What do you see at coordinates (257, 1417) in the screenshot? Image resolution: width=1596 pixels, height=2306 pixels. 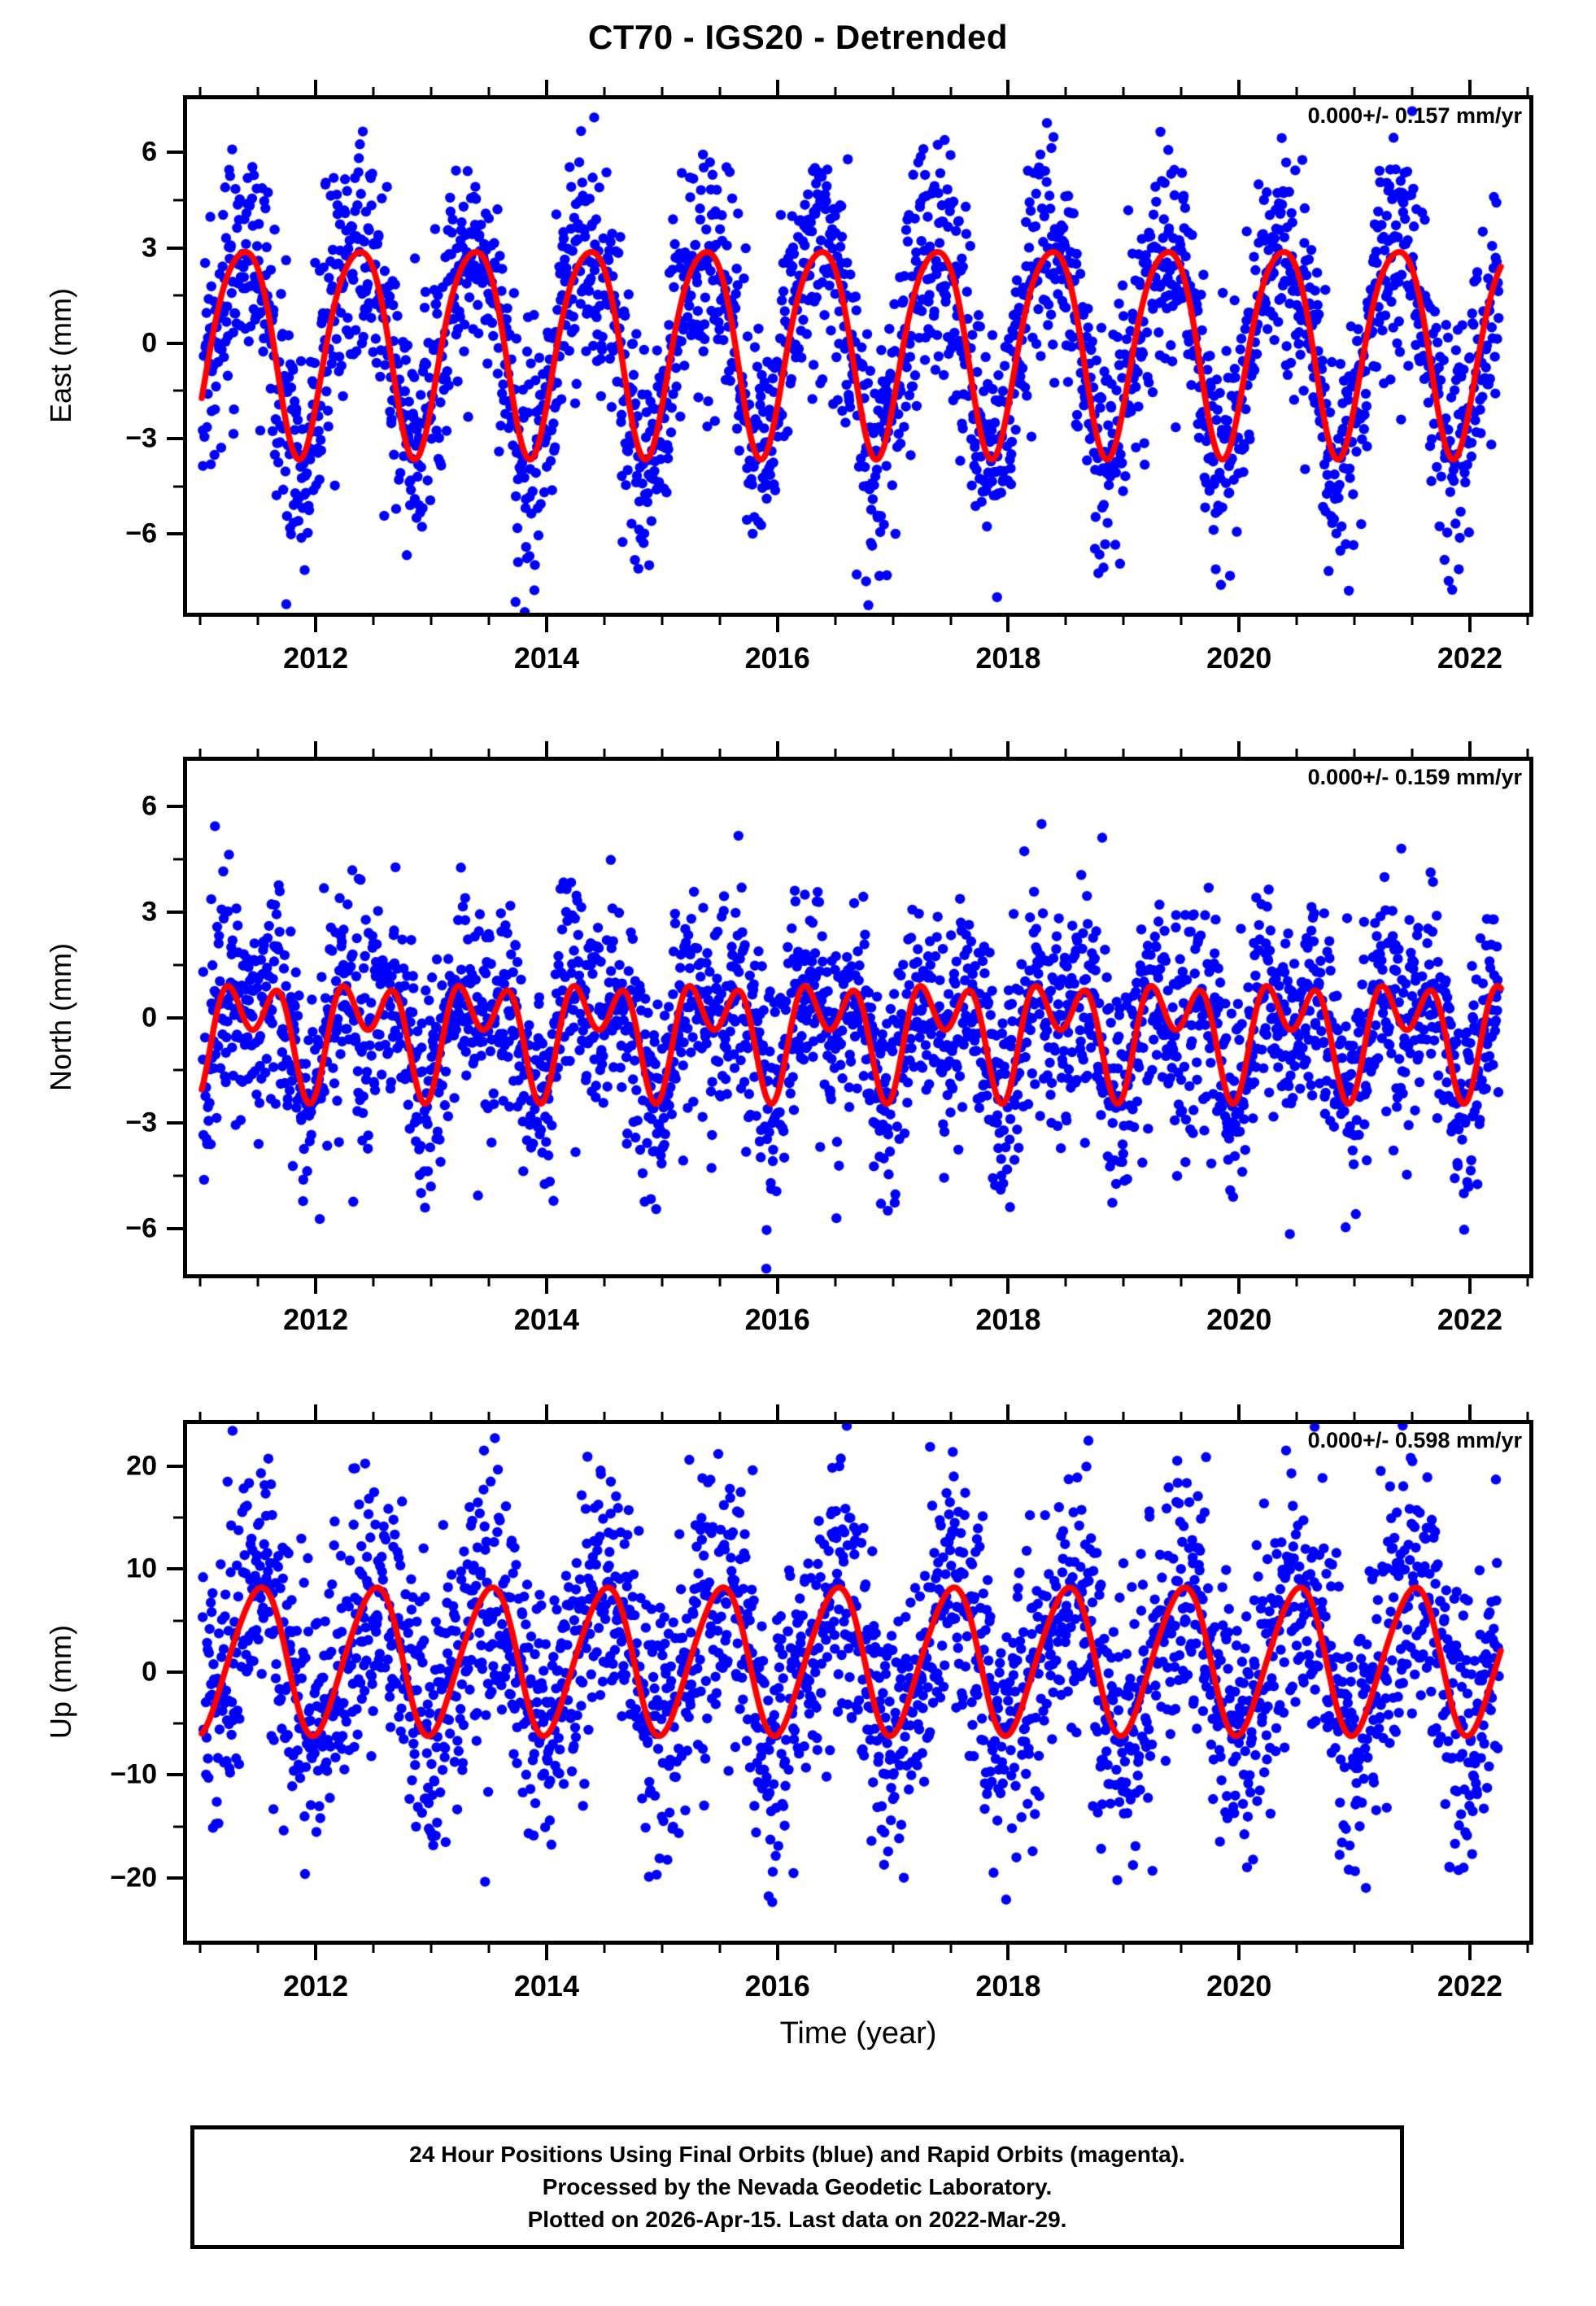 I see `x-tick-minor-top-up-2011.5` at bounding box center [257, 1417].